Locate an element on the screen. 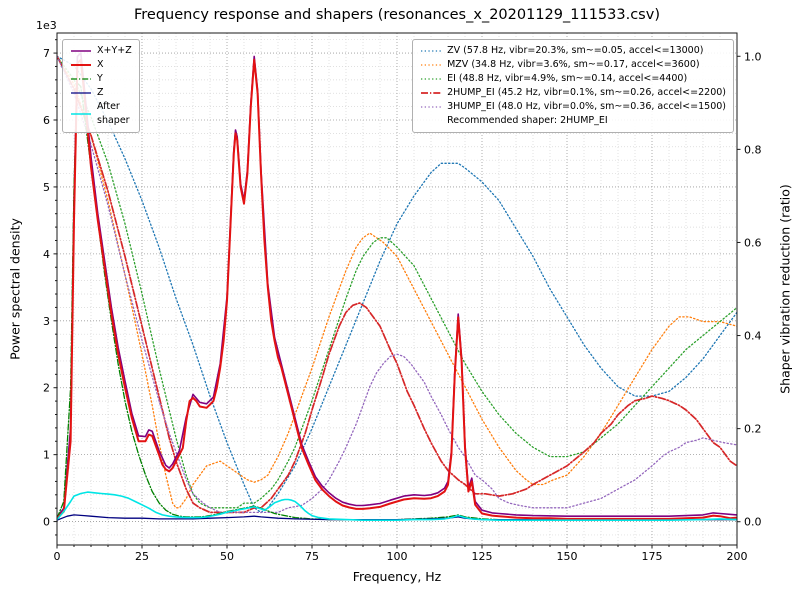 The width and height of the screenshot is (800, 600). y-right-tick-label: 0.8 is located at coordinates (753, 149).